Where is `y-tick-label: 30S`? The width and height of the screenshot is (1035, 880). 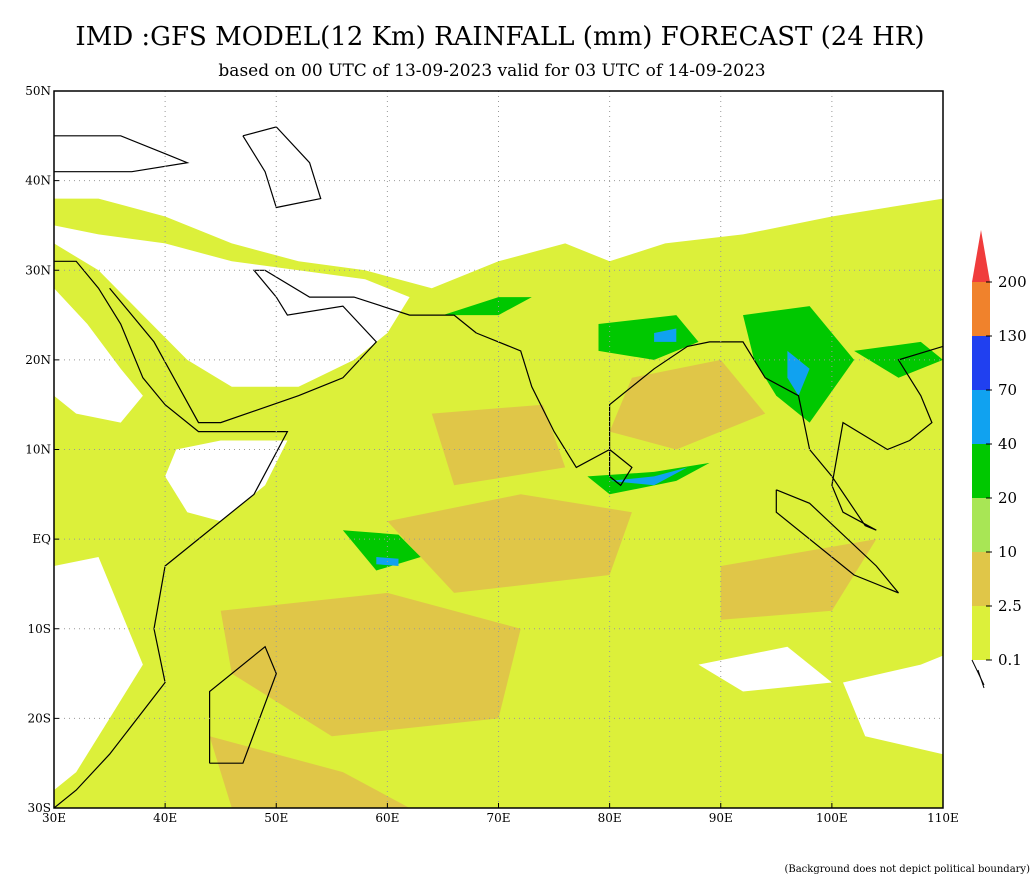
y-tick-label: 30S is located at coordinates (40, 808).